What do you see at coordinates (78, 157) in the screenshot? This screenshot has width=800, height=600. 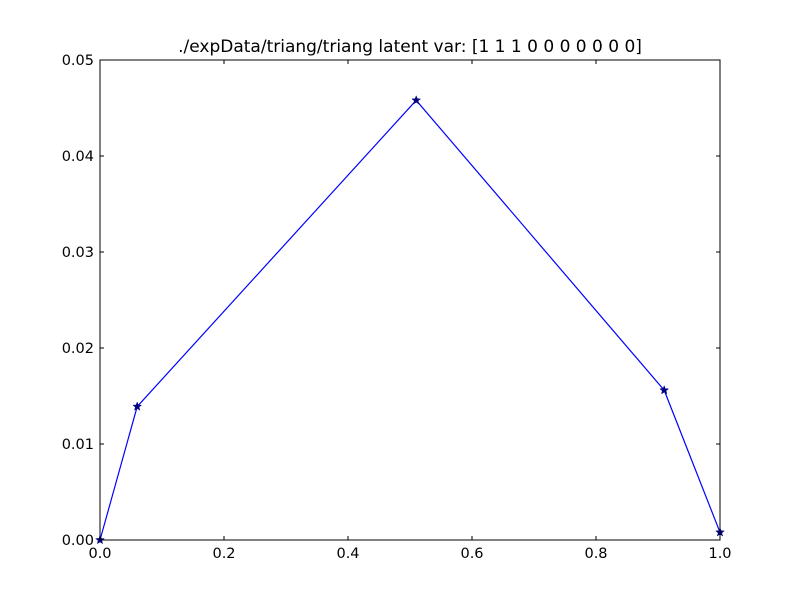 I see `y-tick-label: 0.04` at bounding box center [78, 157].